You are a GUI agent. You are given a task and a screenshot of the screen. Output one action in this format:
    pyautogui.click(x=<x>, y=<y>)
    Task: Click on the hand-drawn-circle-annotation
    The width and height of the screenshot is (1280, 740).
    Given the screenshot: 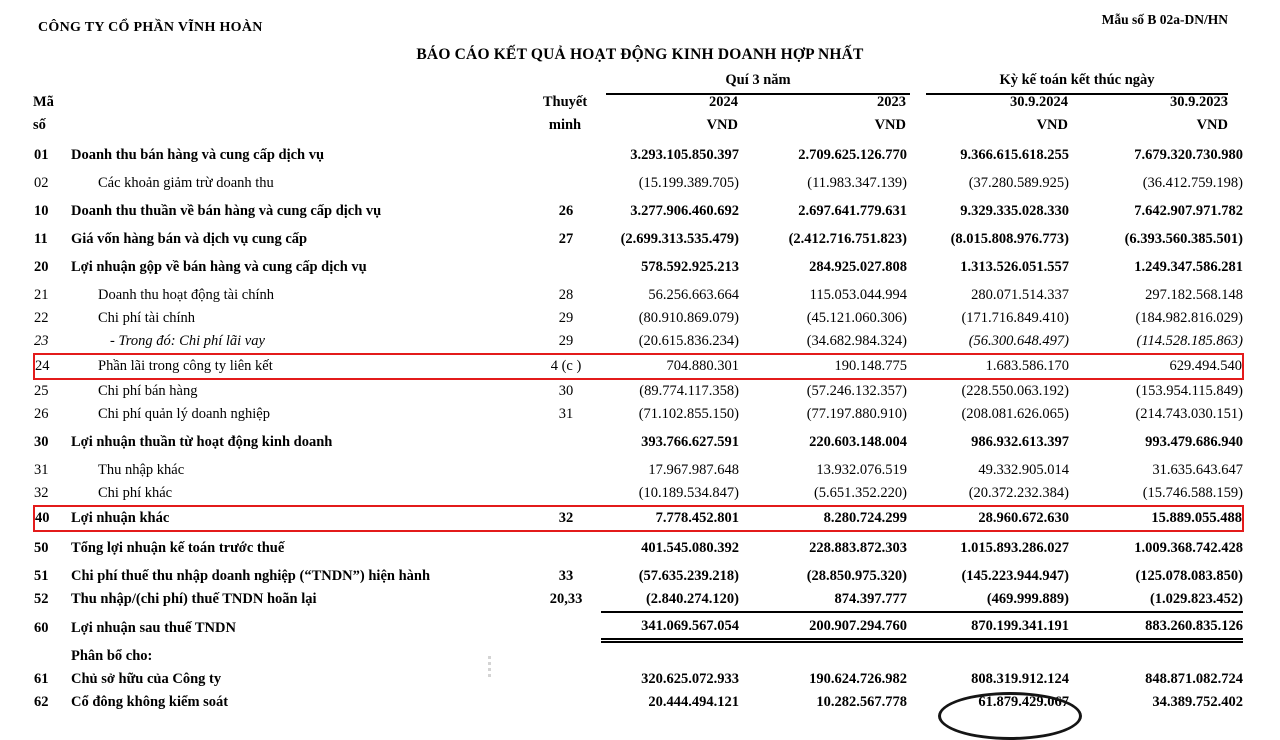 What is the action you would take?
    pyautogui.click(x=1010, y=716)
    